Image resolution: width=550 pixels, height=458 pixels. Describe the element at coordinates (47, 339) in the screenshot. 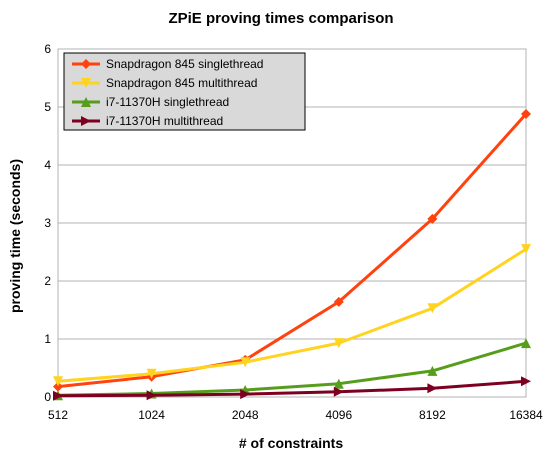

I see `y-tick-label: 1` at that location.